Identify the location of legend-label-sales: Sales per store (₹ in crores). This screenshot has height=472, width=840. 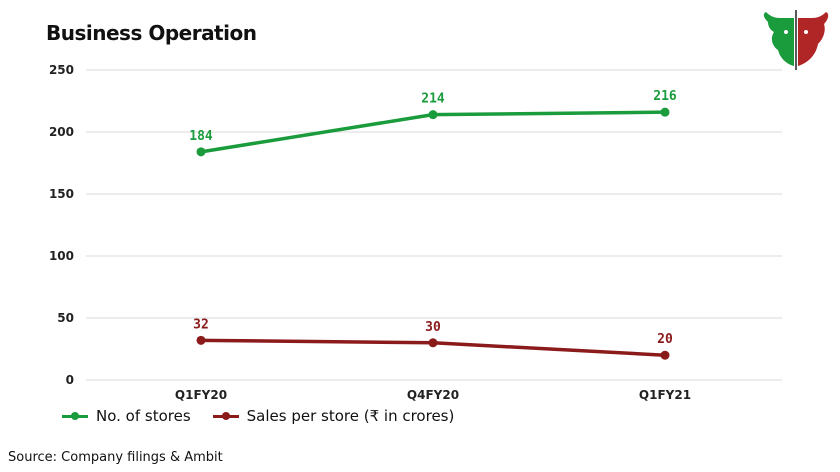
(350, 416).